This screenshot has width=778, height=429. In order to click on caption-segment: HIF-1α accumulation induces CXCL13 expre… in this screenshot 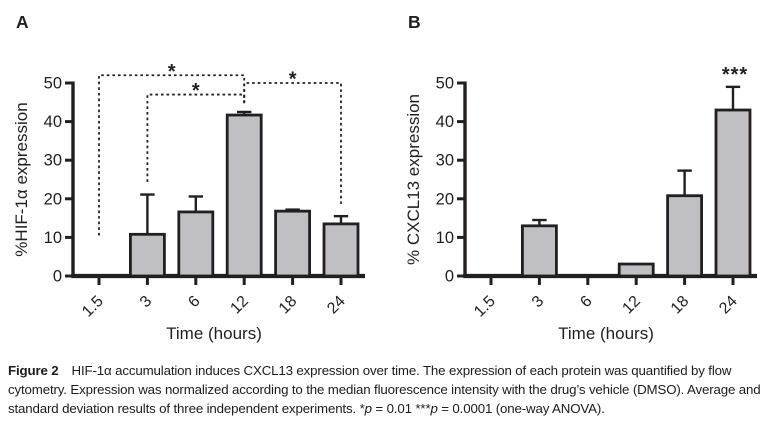, I will do `click(384, 389)`.